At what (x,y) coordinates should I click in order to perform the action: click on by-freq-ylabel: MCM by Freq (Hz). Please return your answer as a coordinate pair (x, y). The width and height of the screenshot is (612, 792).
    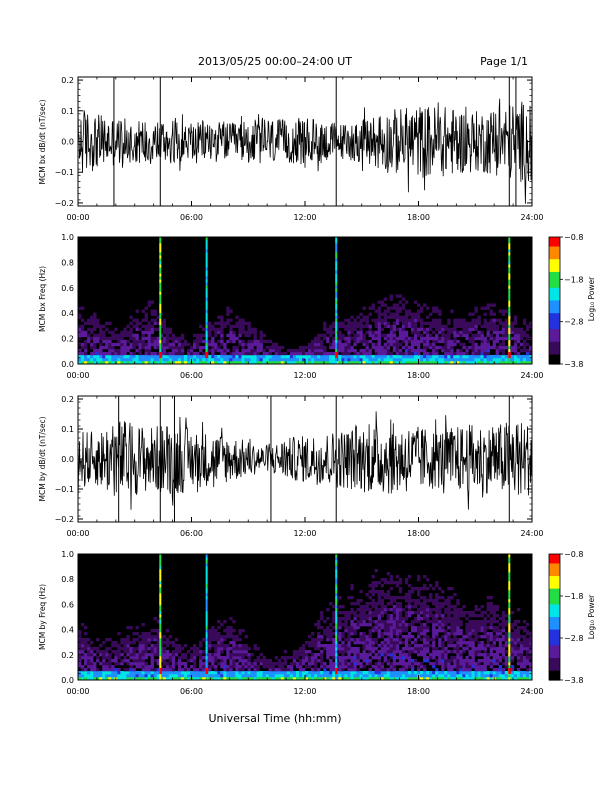
    Looking at the image, I should click on (42, 617).